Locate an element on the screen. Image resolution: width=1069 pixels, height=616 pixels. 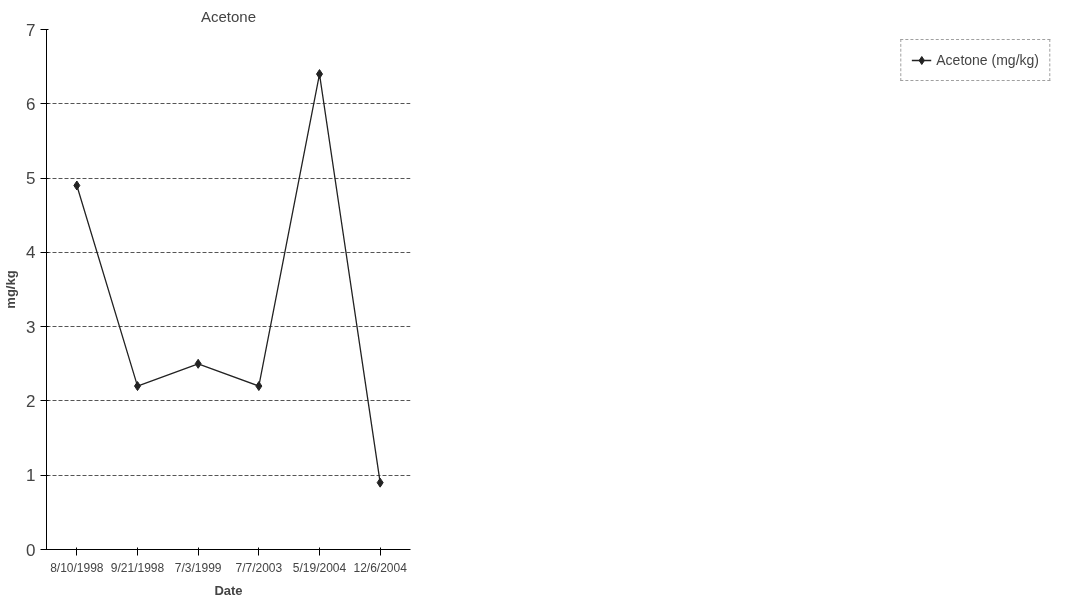
y-tick-label: 5 is located at coordinates (31, 179).